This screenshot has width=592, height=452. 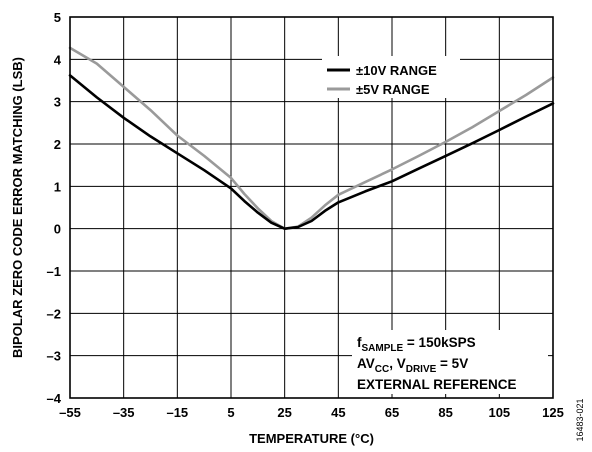 I want to click on annotation-background, so click(x=450, y=362).